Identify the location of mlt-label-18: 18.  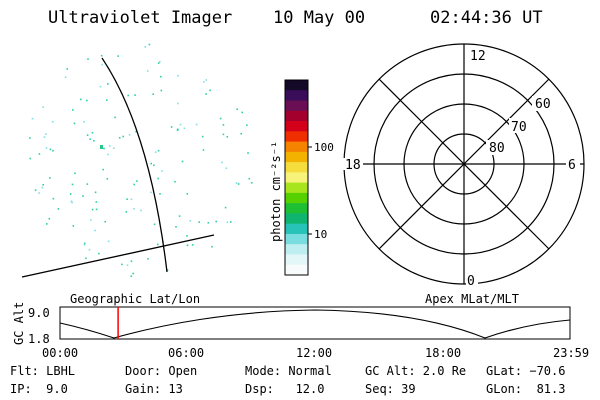
(353, 165).